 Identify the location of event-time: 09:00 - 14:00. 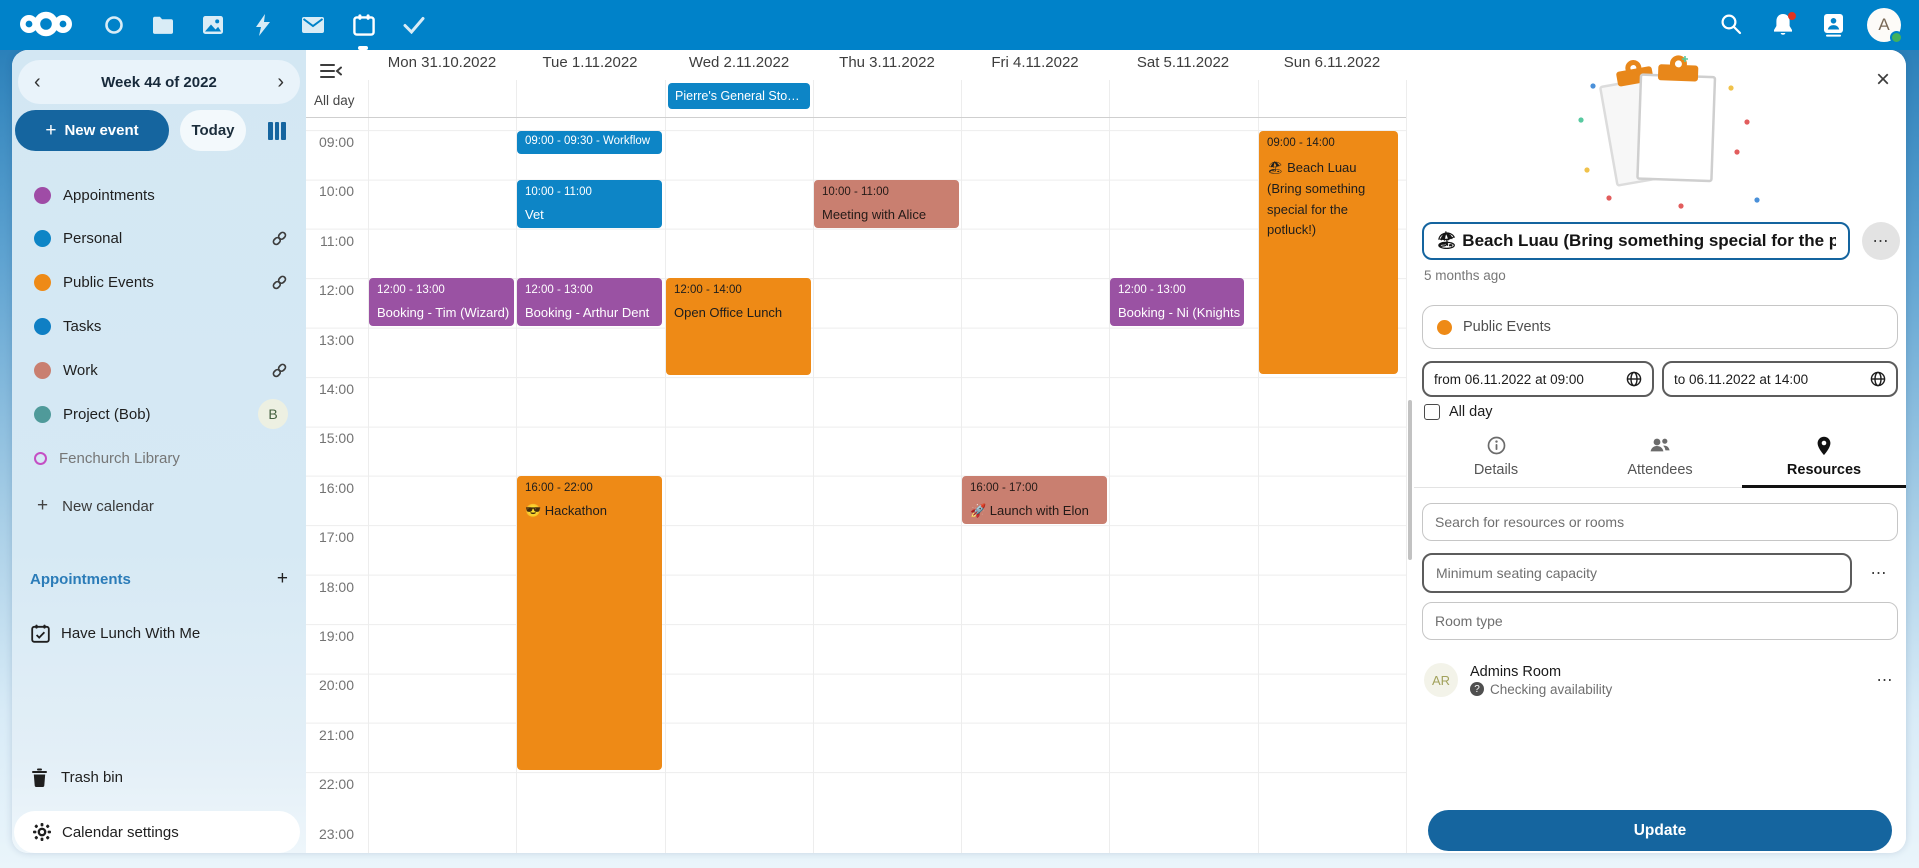
(1301, 143).